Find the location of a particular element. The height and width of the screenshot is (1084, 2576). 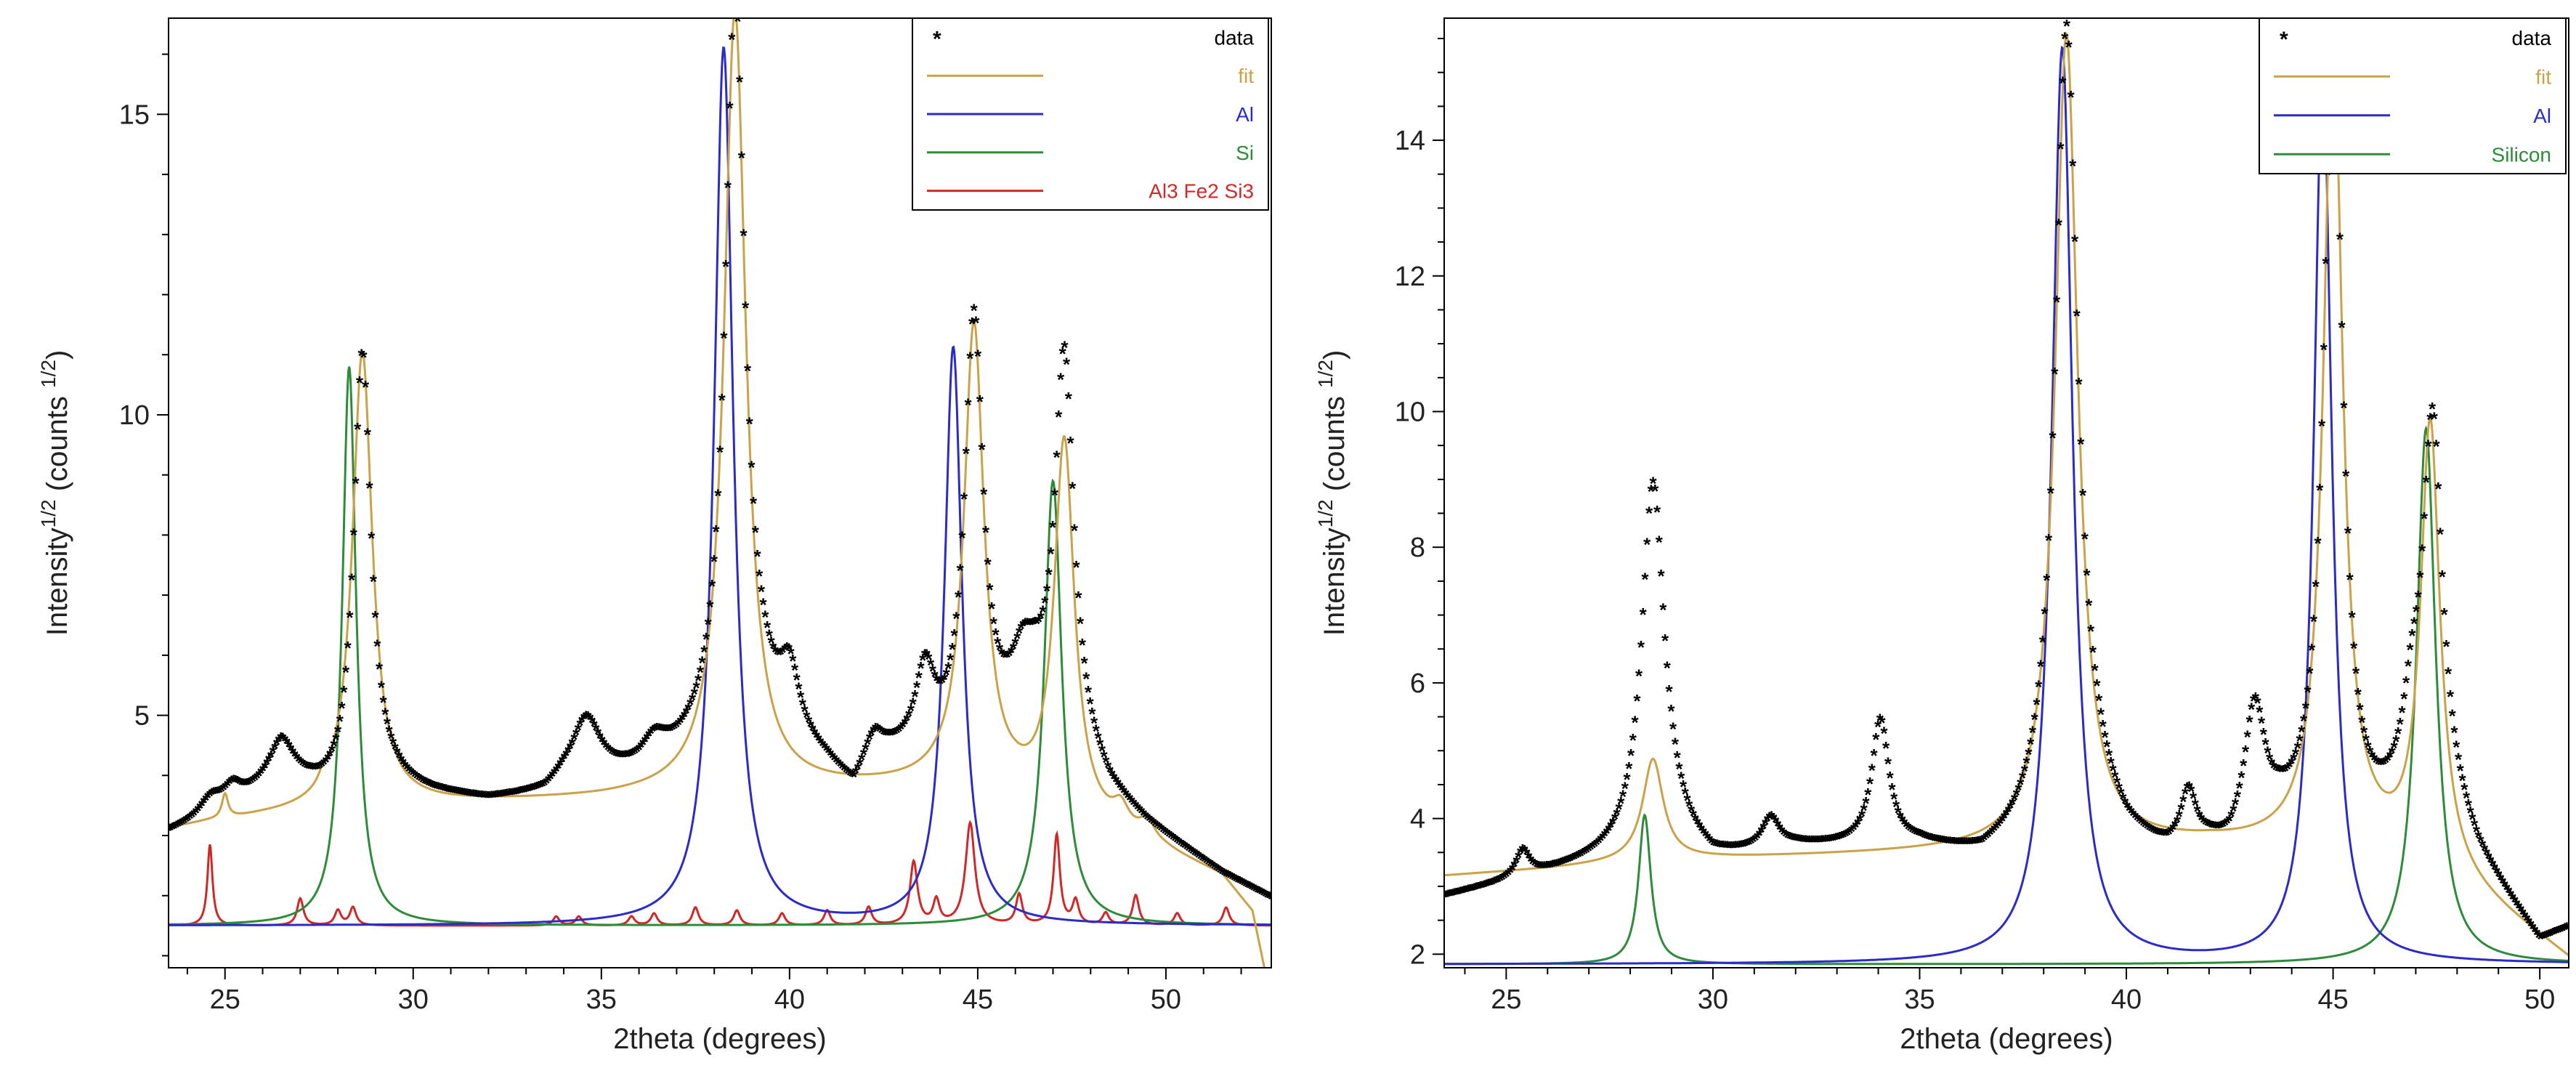

x-tick-label: 50 is located at coordinates (2539, 999).